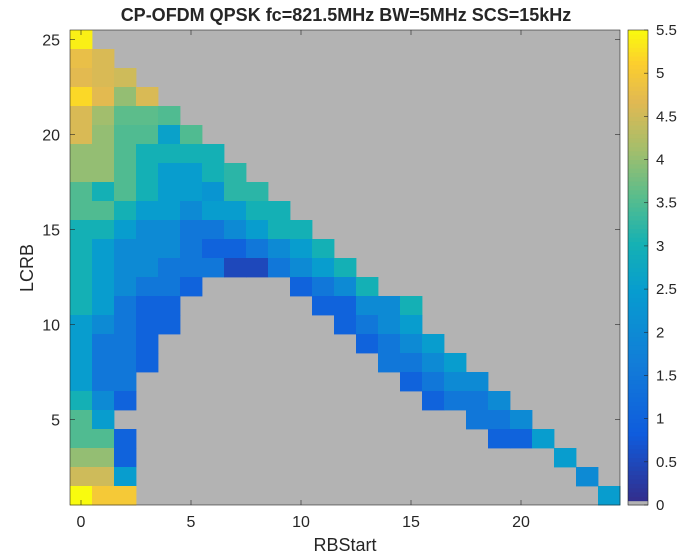 The width and height of the screenshot is (693, 559). What do you see at coordinates (27, 268) in the screenshot?
I see `y-axis-label: LCRB` at bounding box center [27, 268].